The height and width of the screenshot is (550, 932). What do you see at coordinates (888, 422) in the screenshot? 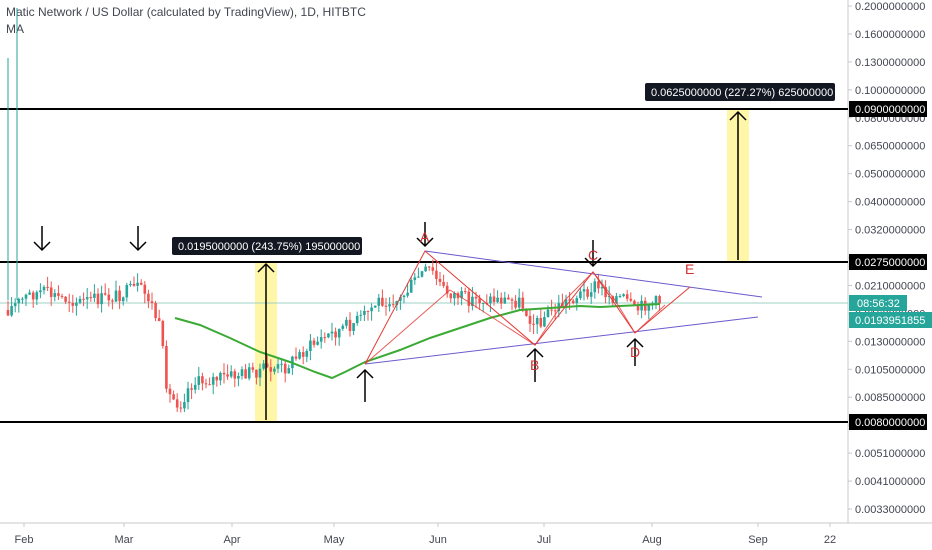
I see `price-tag-low-bg` at bounding box center [888, 422].